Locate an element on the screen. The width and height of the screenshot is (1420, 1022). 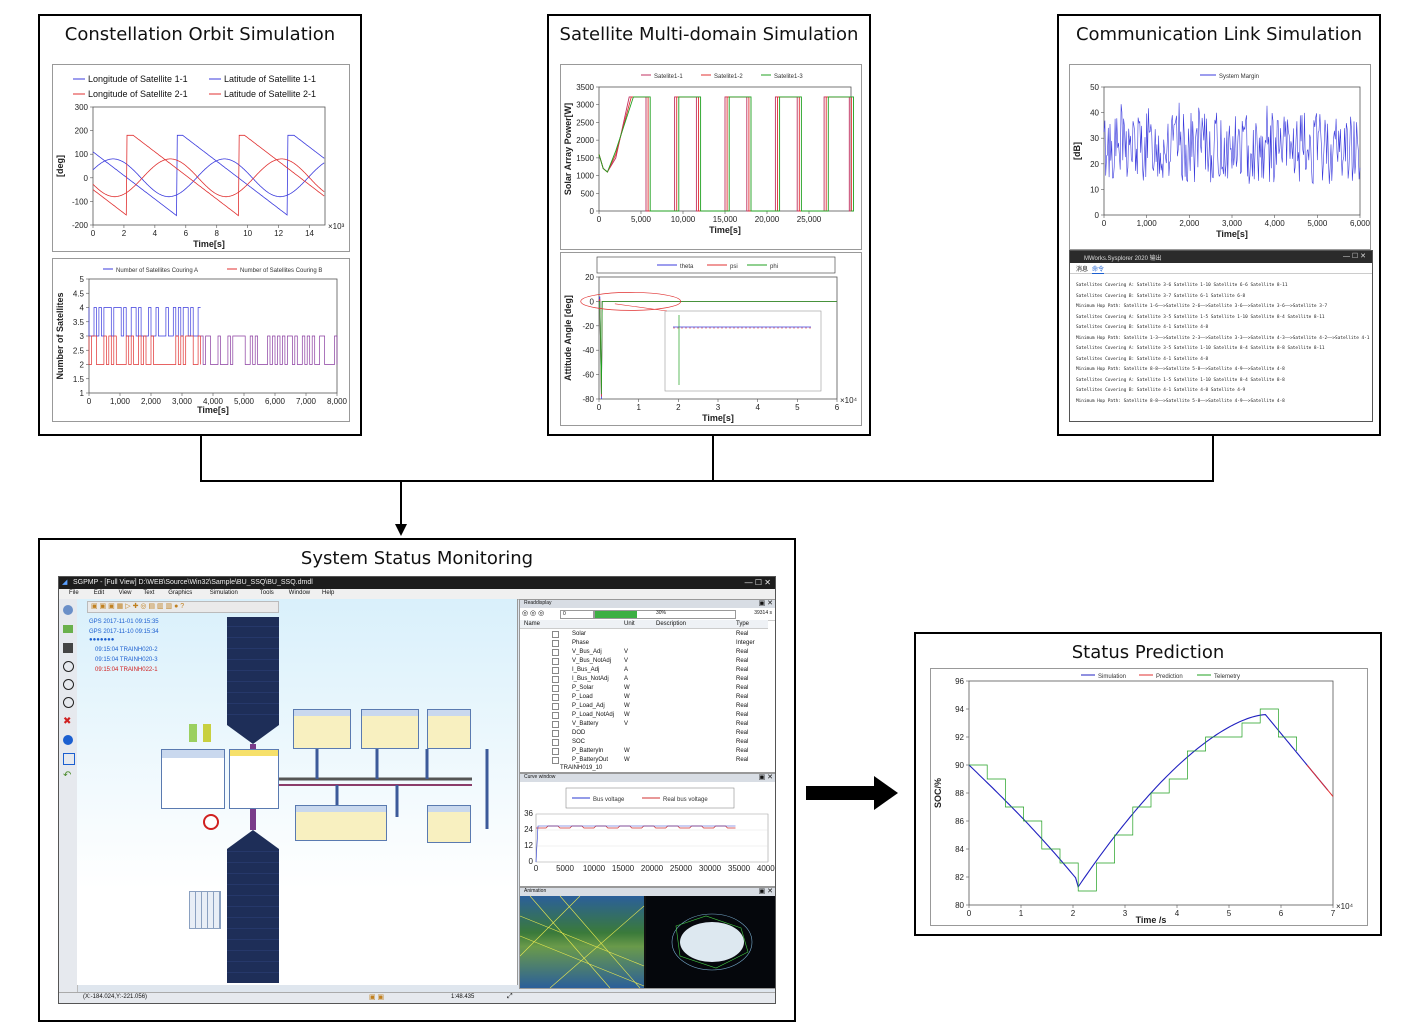
menu-item-file: File is located at coordinates (74, 593).